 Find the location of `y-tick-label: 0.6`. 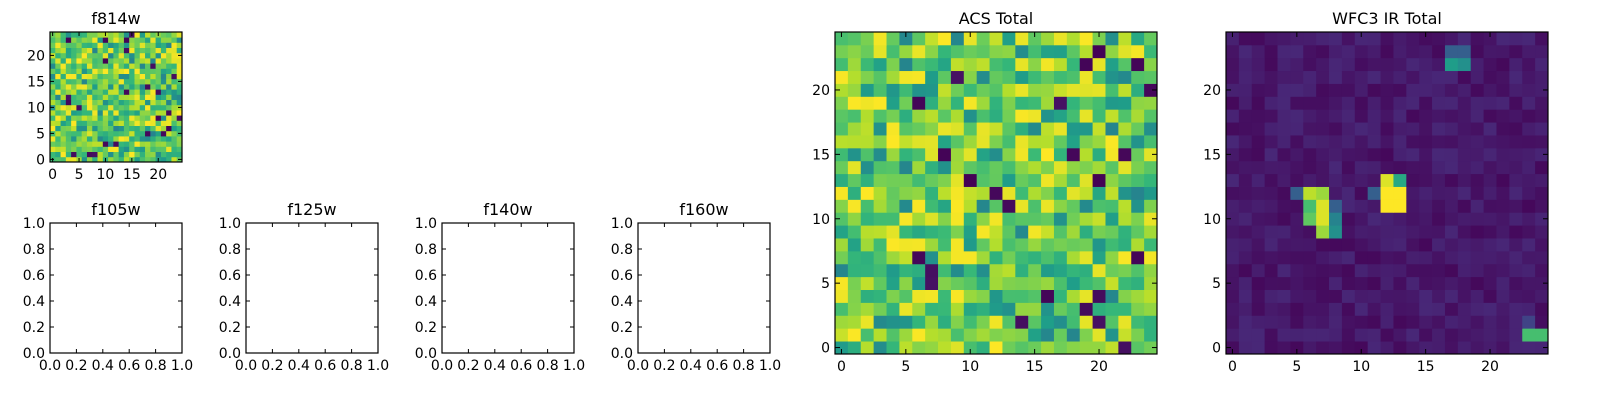

y-tick-label: 0.6 is located at coordinates (622, 276).